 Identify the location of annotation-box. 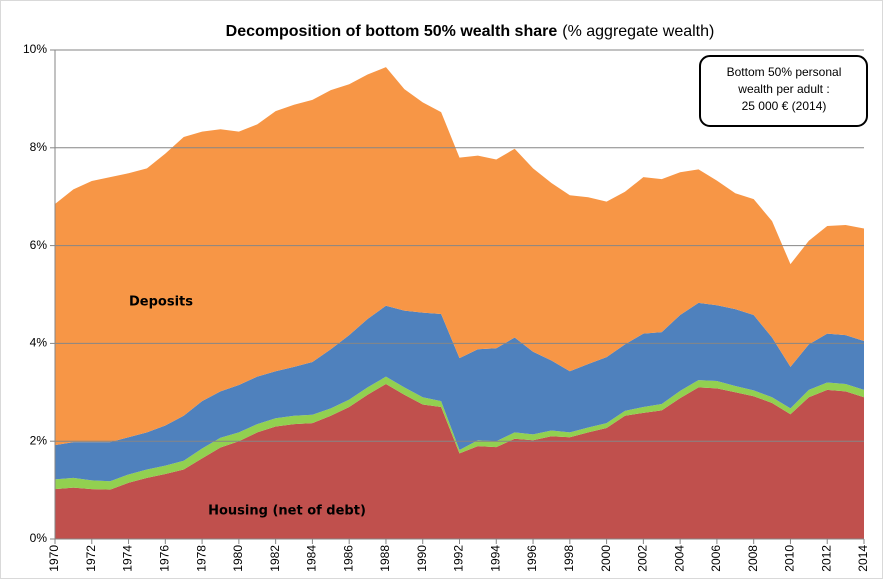
(783, 91).